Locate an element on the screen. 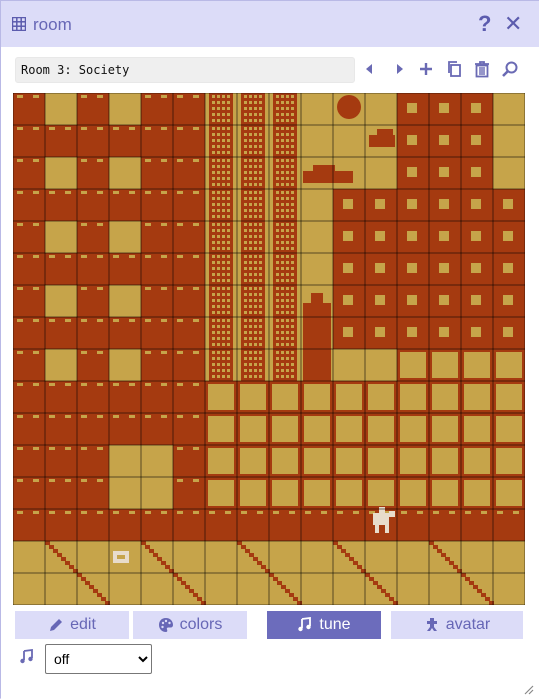  tune-select: off is located at coordinates (98, 659).